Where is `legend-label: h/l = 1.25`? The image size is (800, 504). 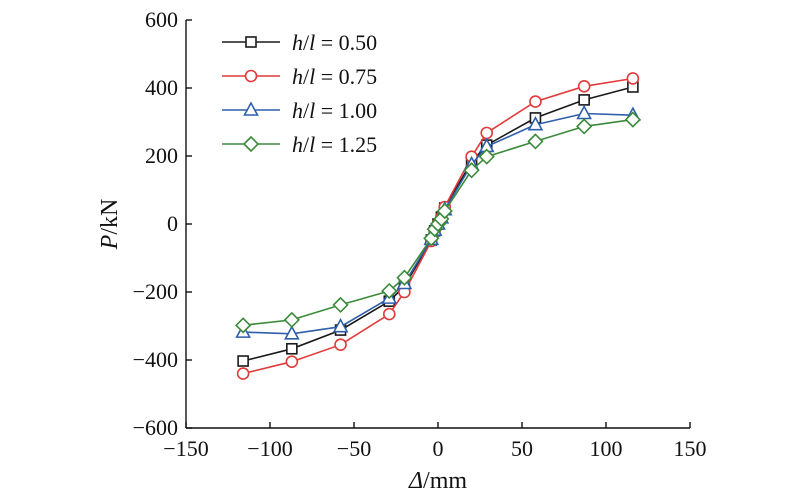 legend-label: h/l = 1.25 is located at coordinates (334, 144).